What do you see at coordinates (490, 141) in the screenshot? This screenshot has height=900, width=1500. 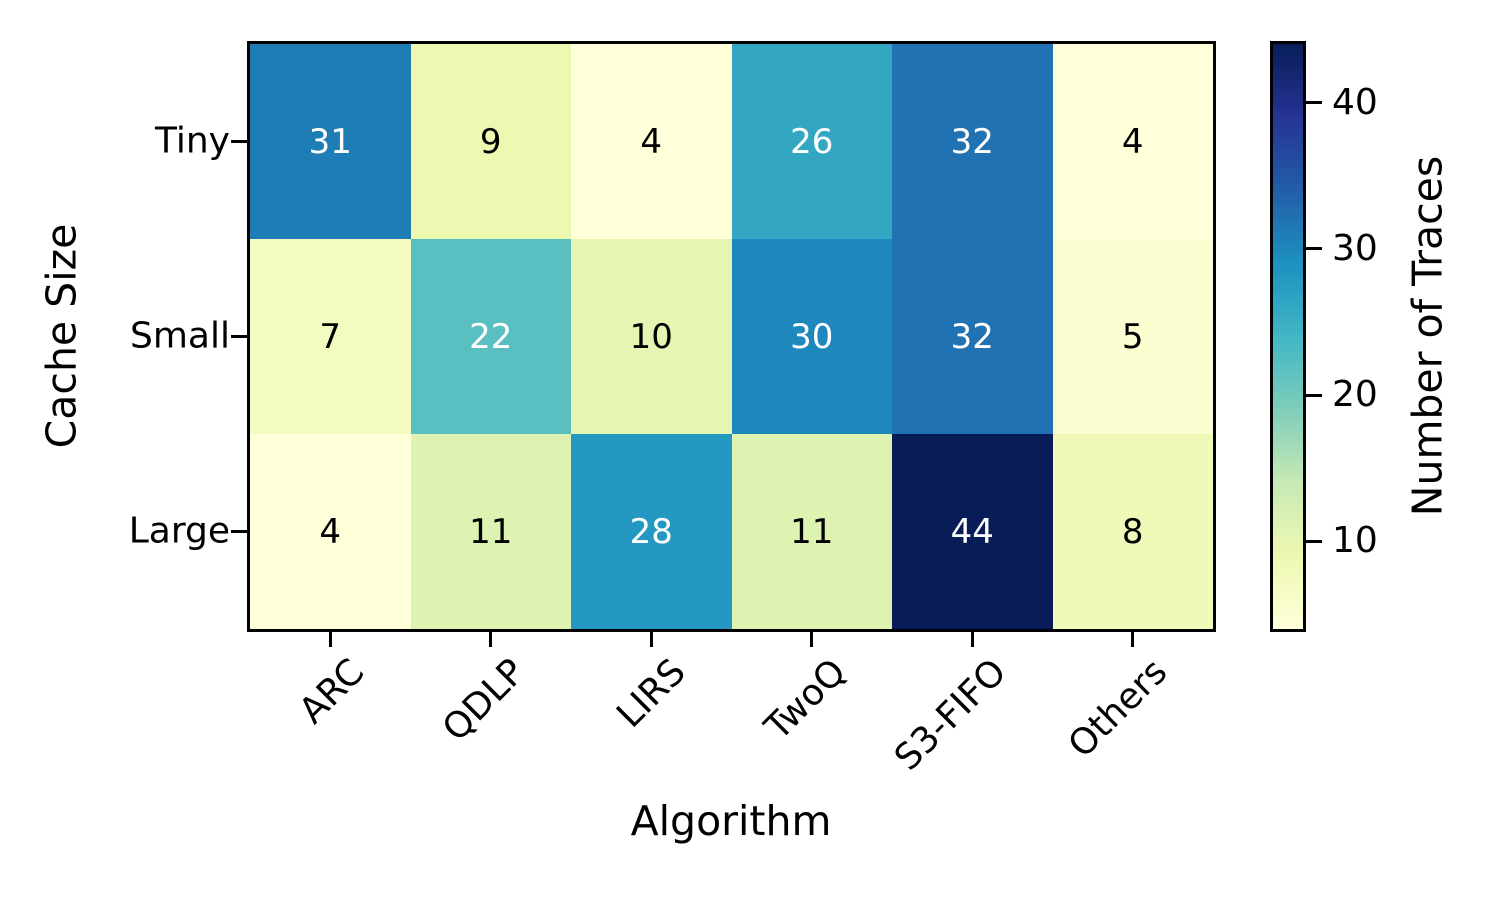 I see `heatmap-cell-Tiny-QDLP: 9` at bounding box center [490, 141].